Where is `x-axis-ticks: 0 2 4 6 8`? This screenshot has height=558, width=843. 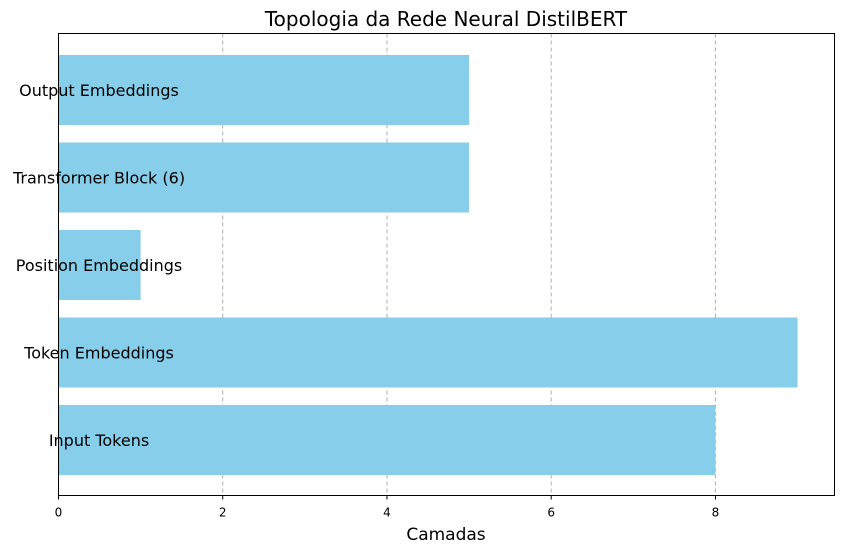
x-axis-ticks: 0 2 4 6 8 is located at coordinates (387, 507).